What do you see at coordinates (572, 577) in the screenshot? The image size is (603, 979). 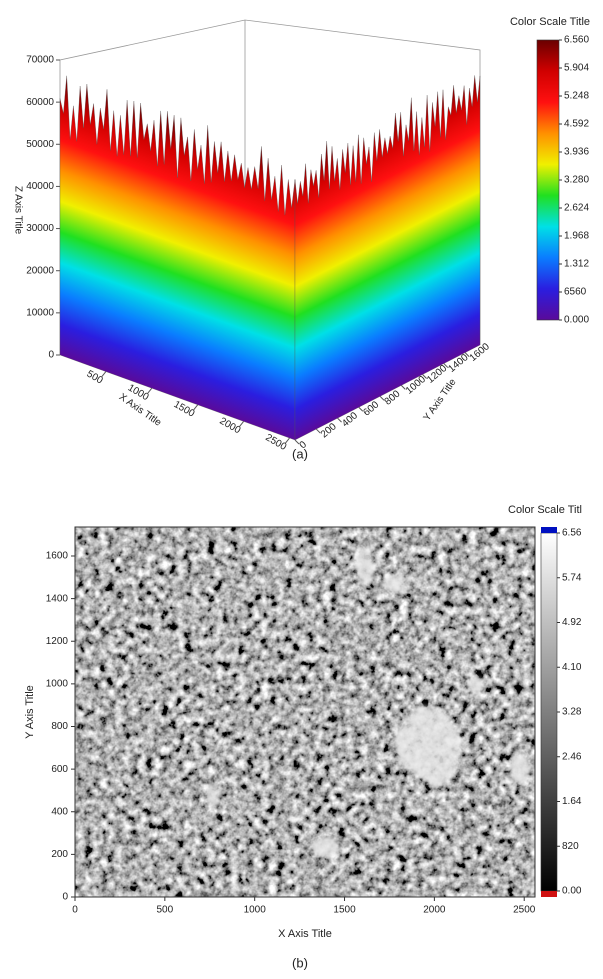 I see `color-scale-label: 5.74` at bounding box center [572, 577].